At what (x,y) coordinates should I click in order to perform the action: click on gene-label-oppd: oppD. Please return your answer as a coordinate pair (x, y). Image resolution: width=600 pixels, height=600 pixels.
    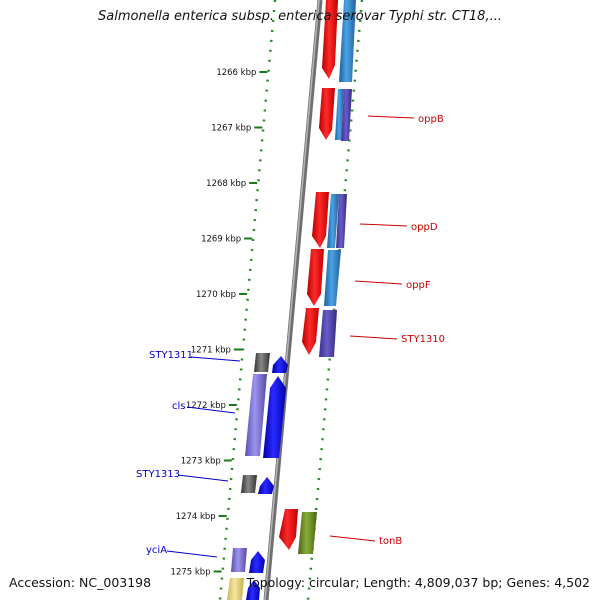
    Looking at the image, I should click on (424, 227).